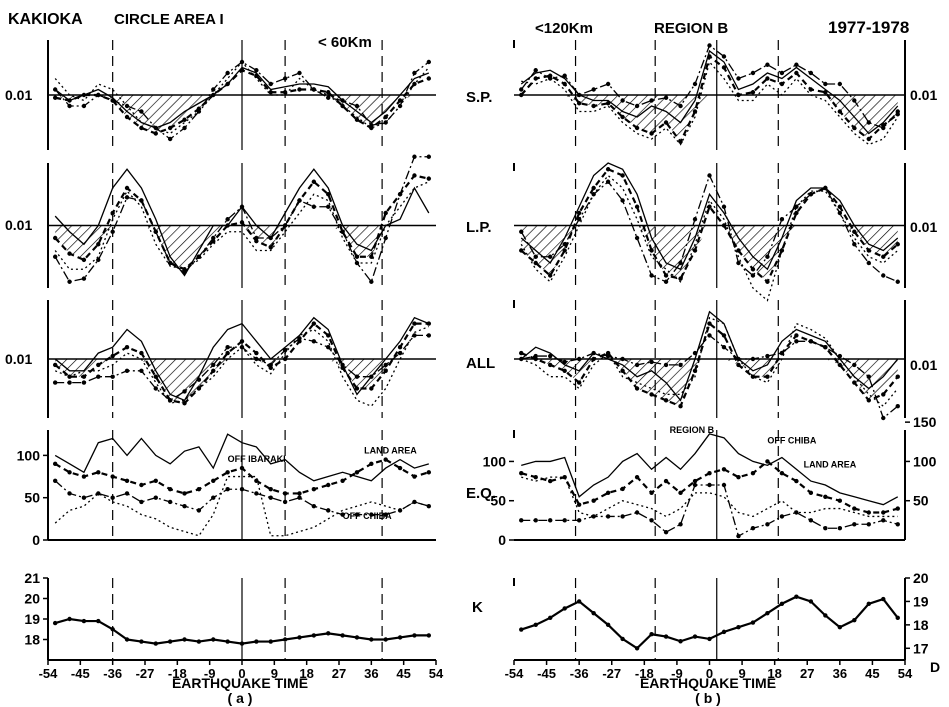 The height and width of the screenshot is (707, 949). What do you see at coordinates (479, 97) in the screenshot?
I see `row-label-sp: S.P.` at bounding box center [479, 97].